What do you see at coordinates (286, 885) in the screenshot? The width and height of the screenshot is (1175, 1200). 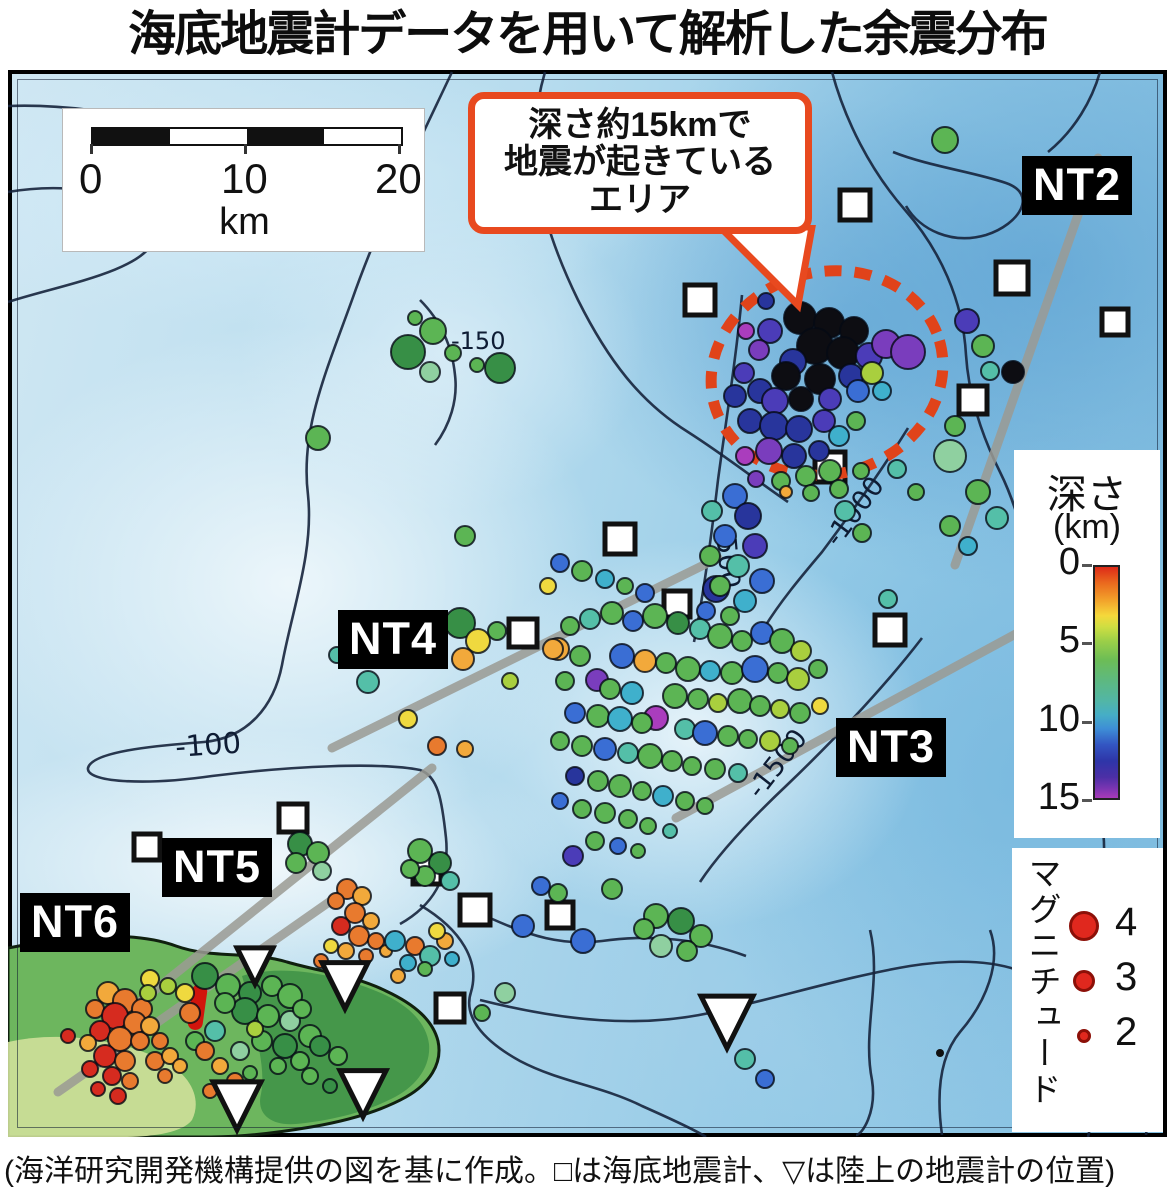 I see `survey-line` at bounding box center [286, 885].